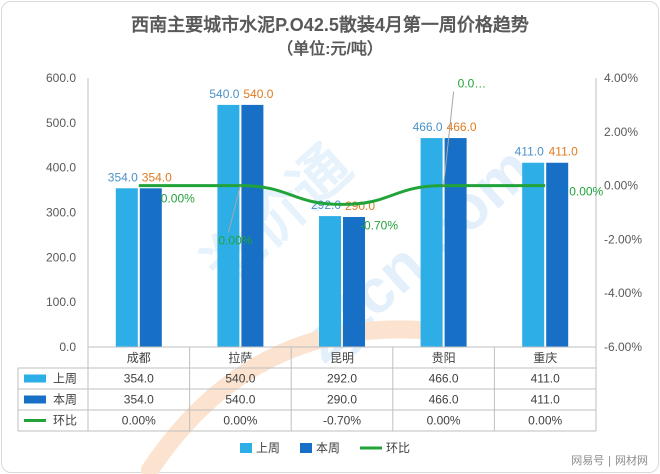  Describe the element at coordinates (545, 358) in the screenshot. I see `table-header-cell: 重庆` at that location.